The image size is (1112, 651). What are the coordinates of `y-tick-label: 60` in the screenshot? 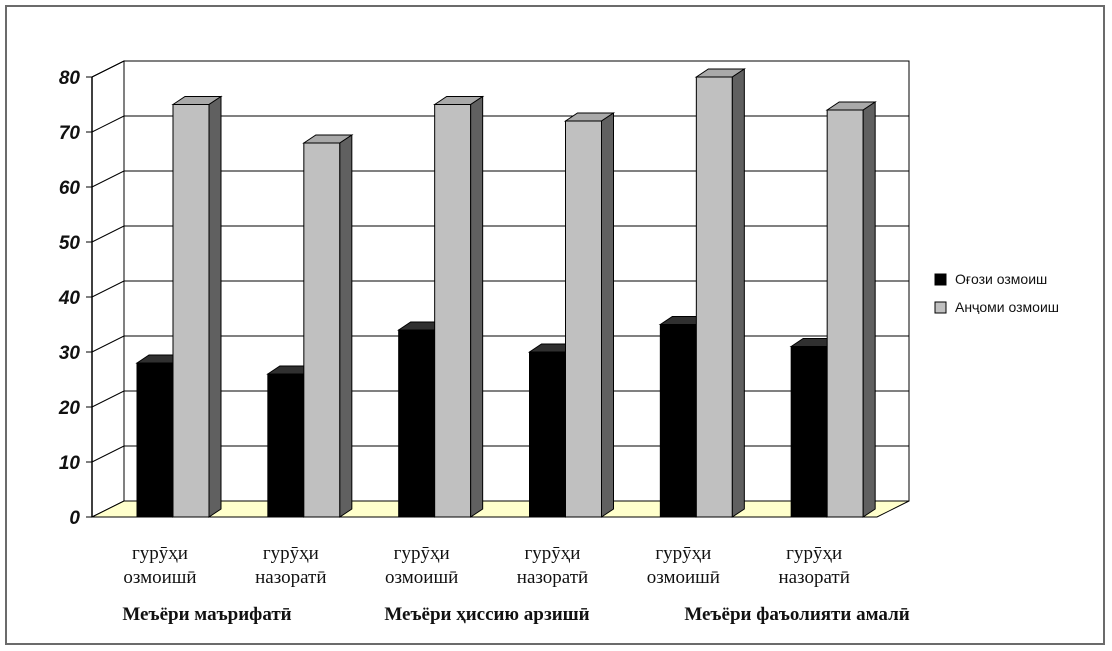 It's located at (70, 188).